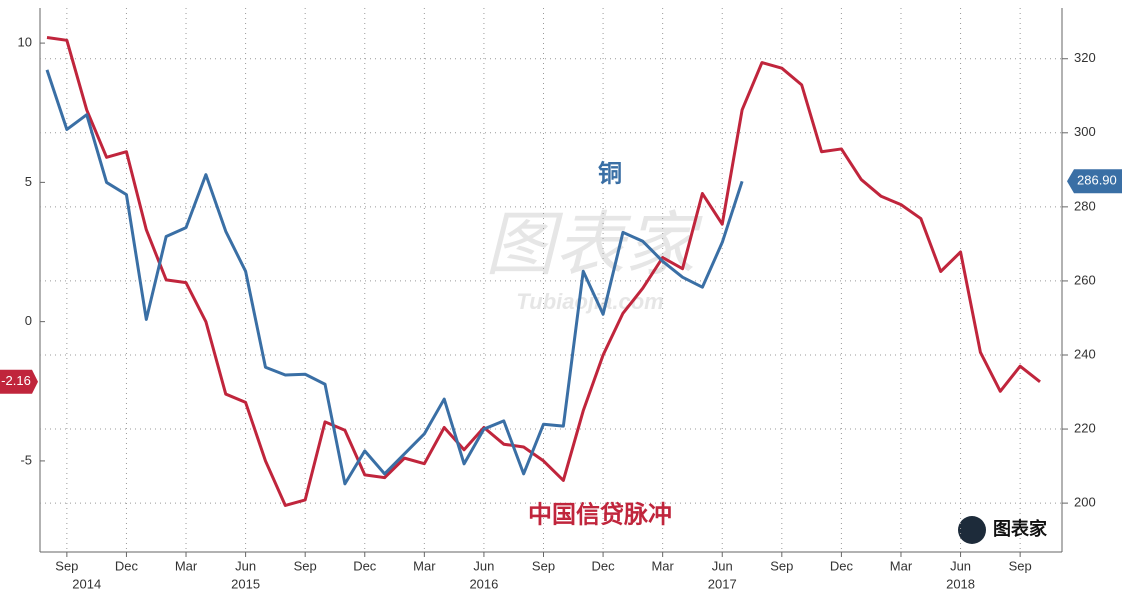 This screenshot has width=1122, height=604. What do you see at coordinates (1097, 180) in the screenshot?
I see `end-label: 286.90` at bounding box center [1097, 180].